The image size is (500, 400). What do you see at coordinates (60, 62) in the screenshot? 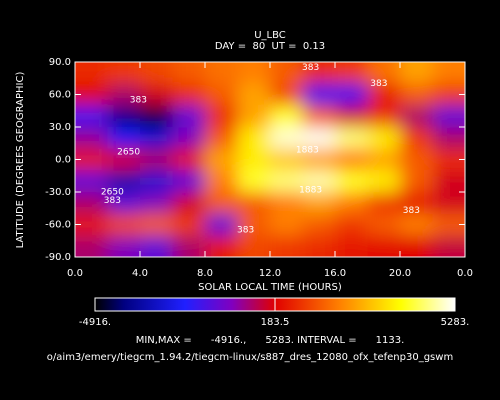
I see `y-tick-label: 90.0` at bounding box center [60, 62].